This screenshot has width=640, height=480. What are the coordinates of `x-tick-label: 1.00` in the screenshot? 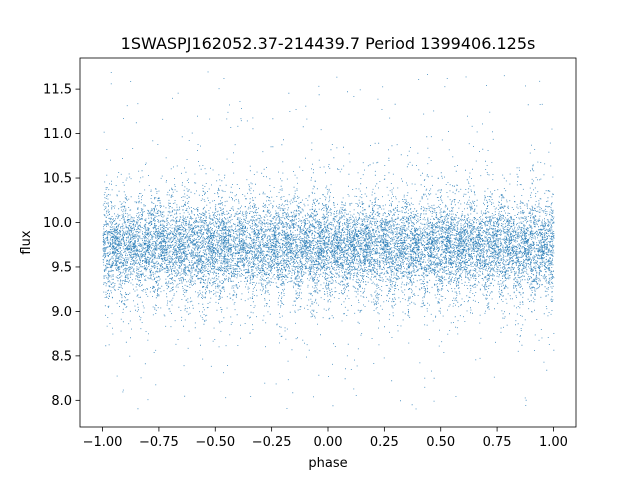 It's located at (553, 442).